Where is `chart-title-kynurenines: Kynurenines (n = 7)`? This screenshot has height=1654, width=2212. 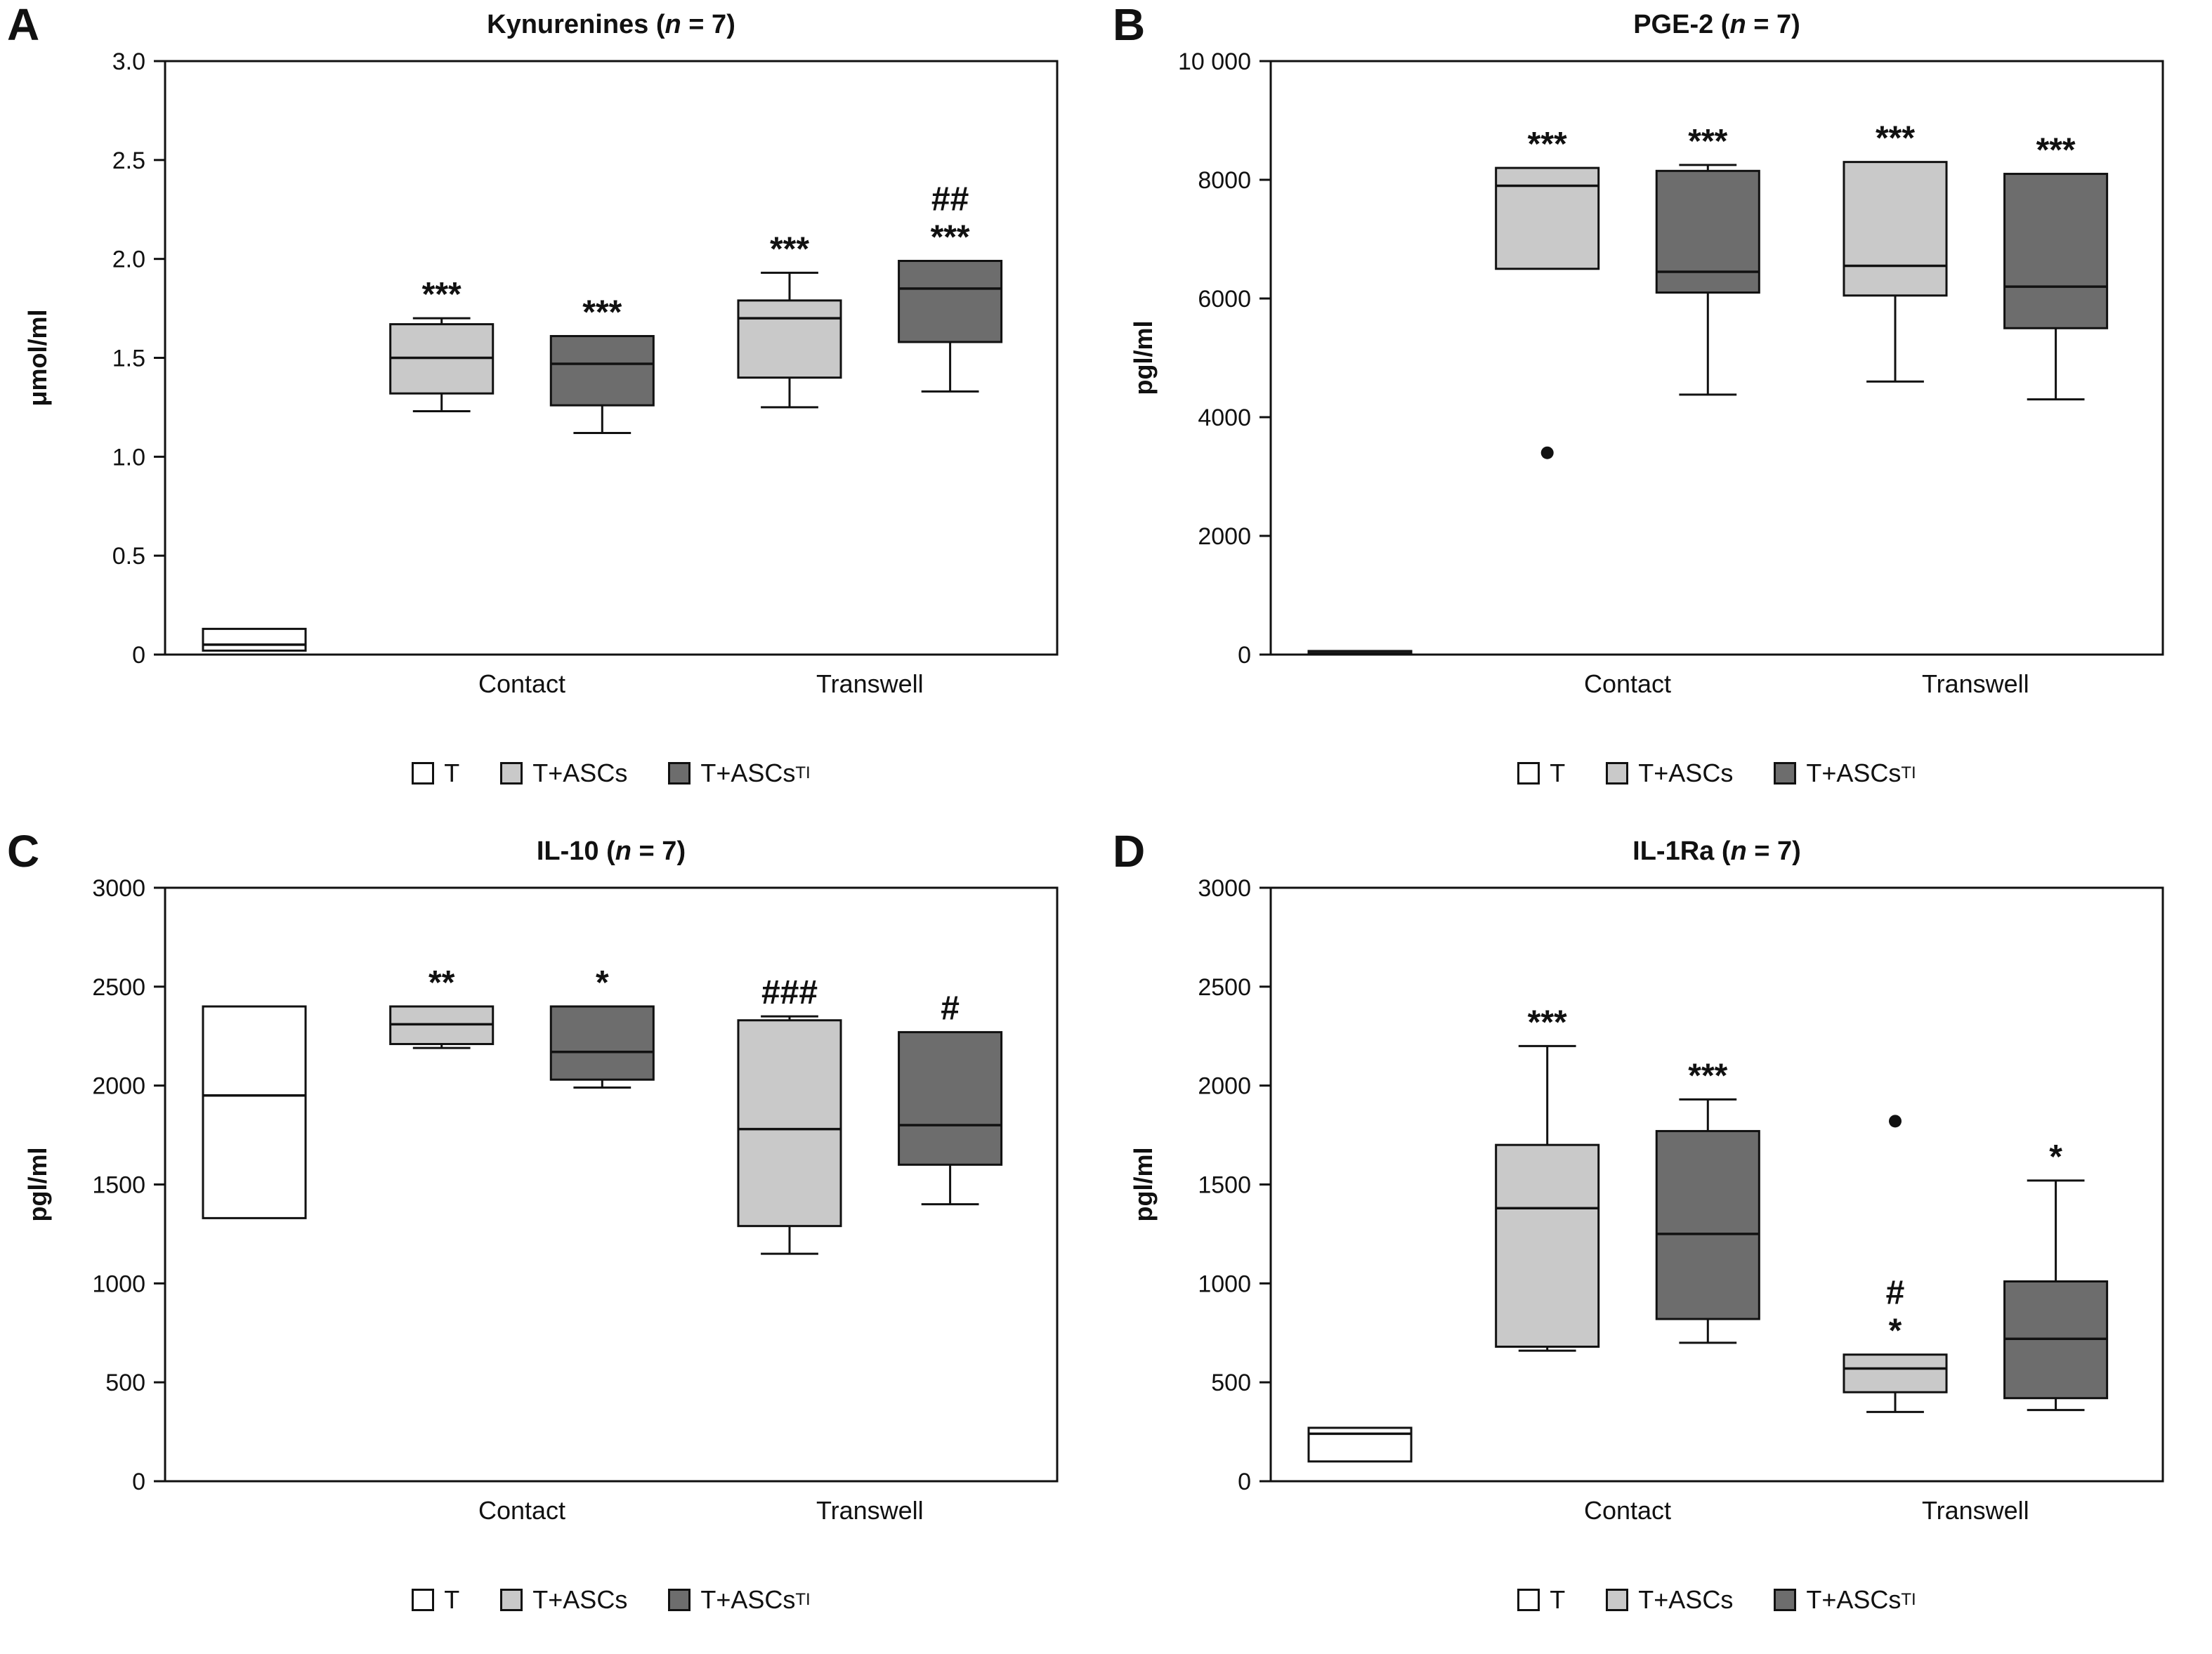
chart-title-kynurenines: Kynurenines (n = 7) is located at coordinates (611, 25).